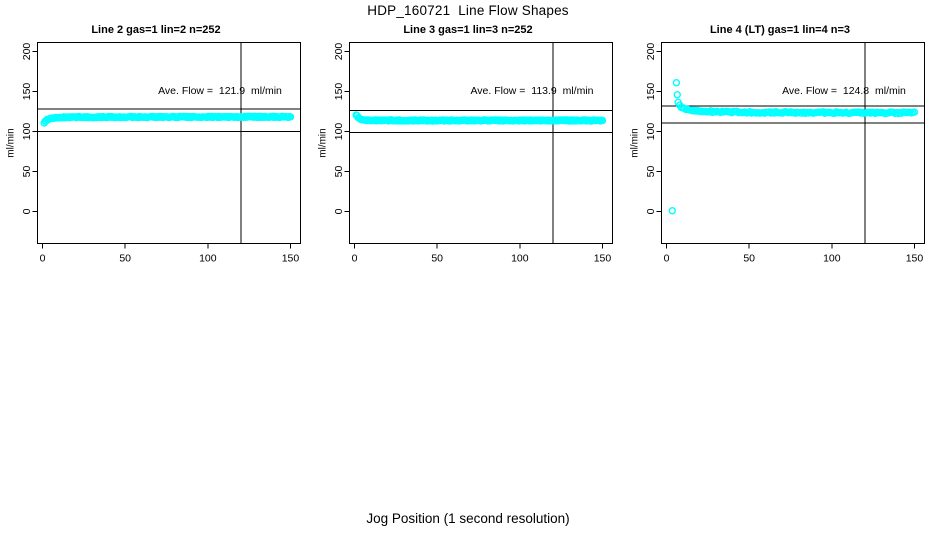 This screenshot has height=540, width=936. I want to click on ave-flow-annotation: Ave. Flow = 124.8 ml/min, so click(844, 91).